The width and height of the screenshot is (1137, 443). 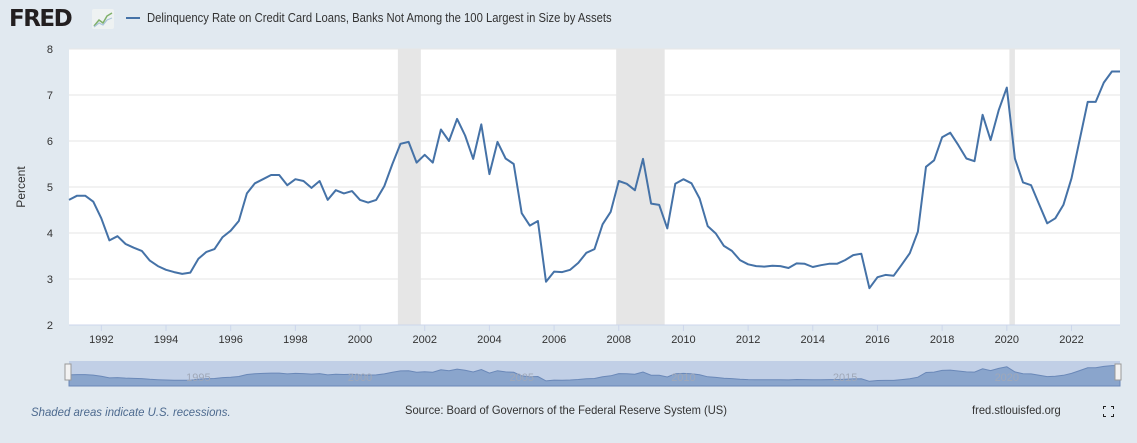 What do you see at coordinates (50, 188) in the screenshot?
I see `y-tick-label: 5` at bounding box center [50, 188].